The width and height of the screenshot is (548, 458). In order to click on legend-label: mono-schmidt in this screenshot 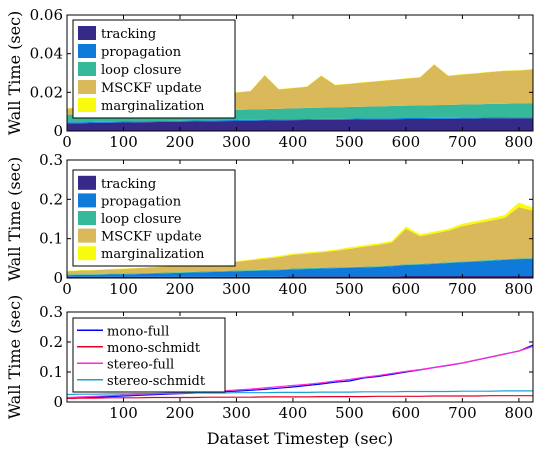, I will do `click(154, 348)`.